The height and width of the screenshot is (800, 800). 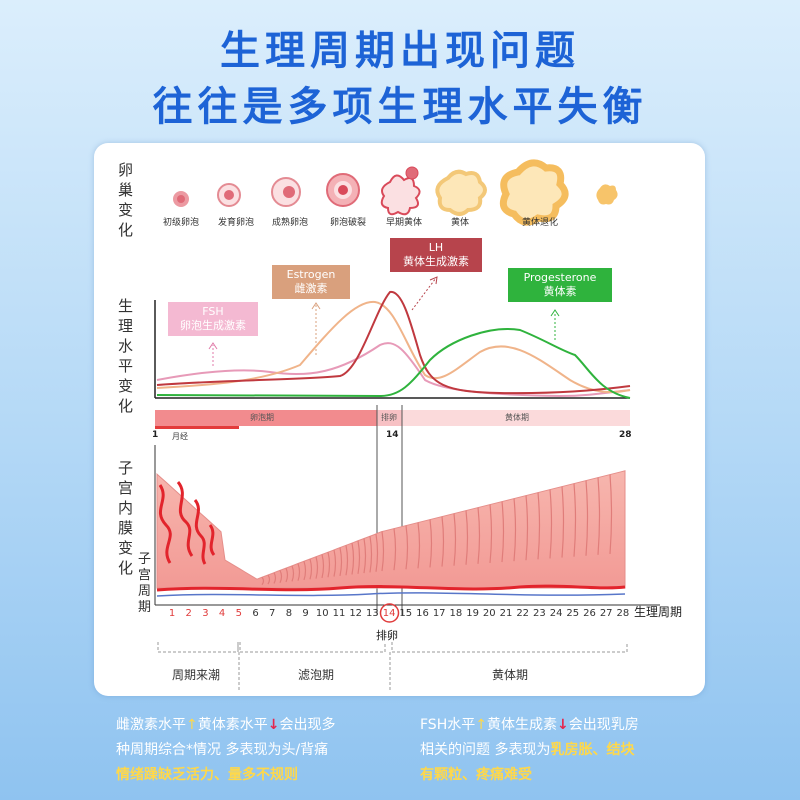 I want to click on day-16: 16, so click(x=422, y=613).